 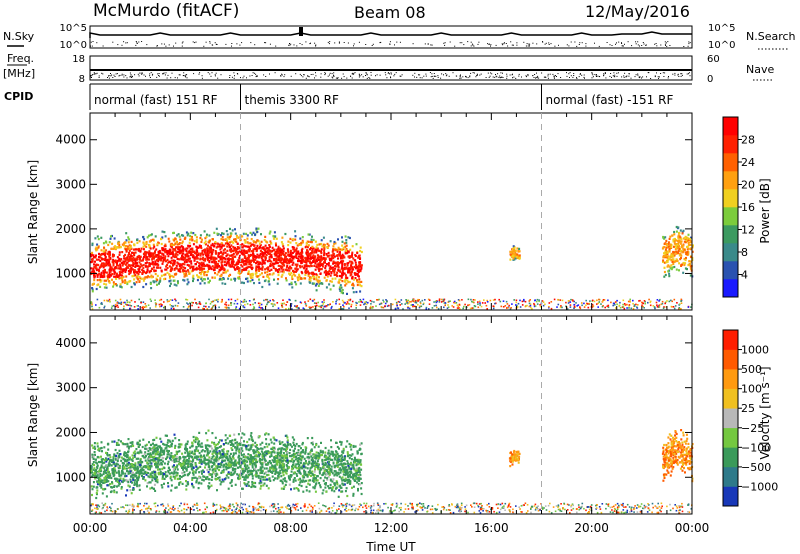 What do you see at coordinates (721, 28) in the screenshot?
I see `nsearch-tick-top: 10^5` at bounding box center [721, 28].